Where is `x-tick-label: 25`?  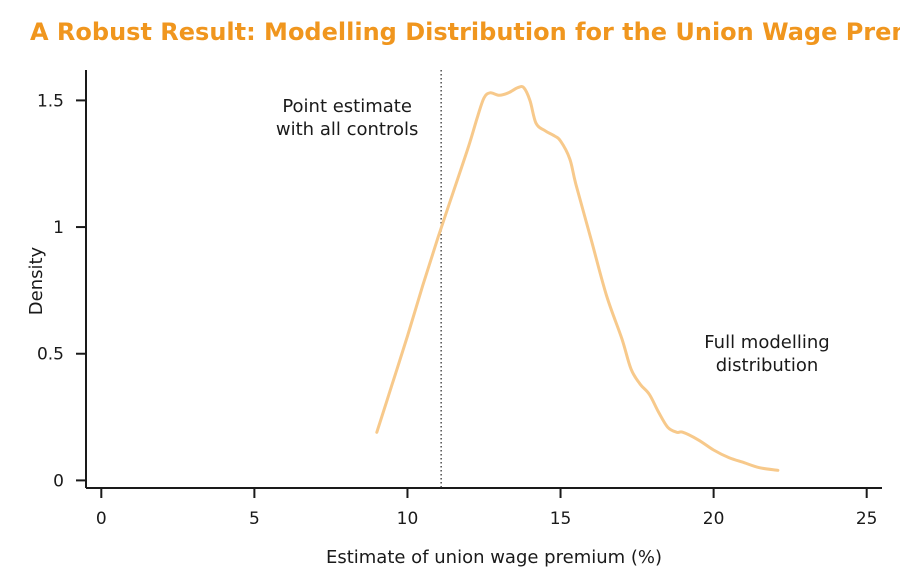 x-tick-label: 25 is located at coordinates (867, 519).